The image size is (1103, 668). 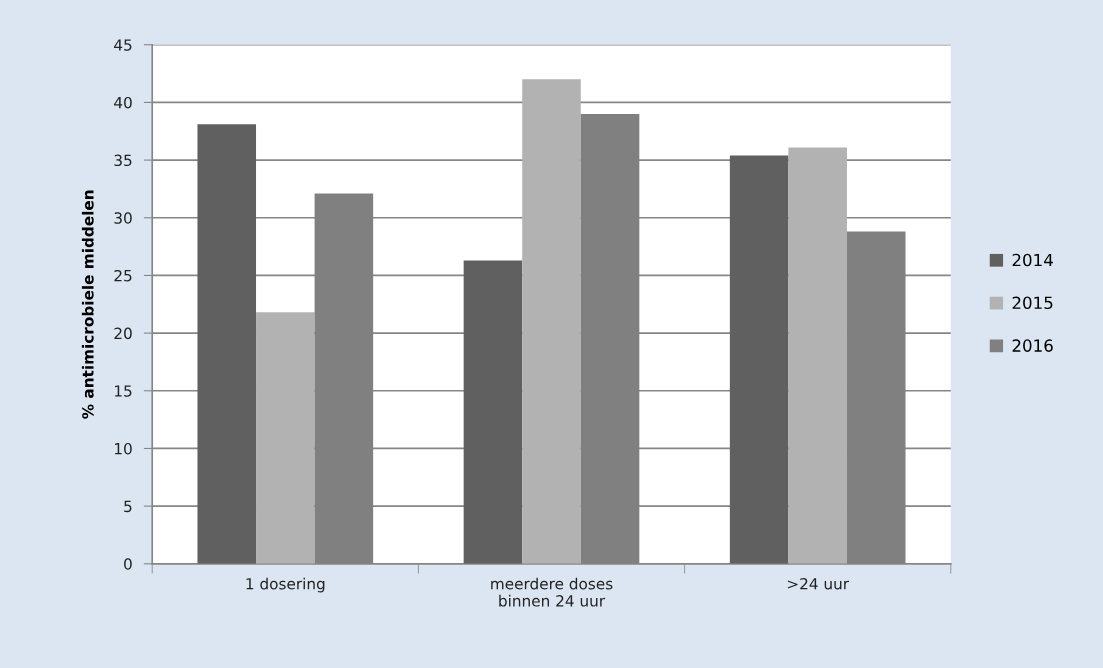 What do you see at coordinates (123, 45) in the screenshot?
I see `y-tick-label: 45` at bounding box center [123, 45].